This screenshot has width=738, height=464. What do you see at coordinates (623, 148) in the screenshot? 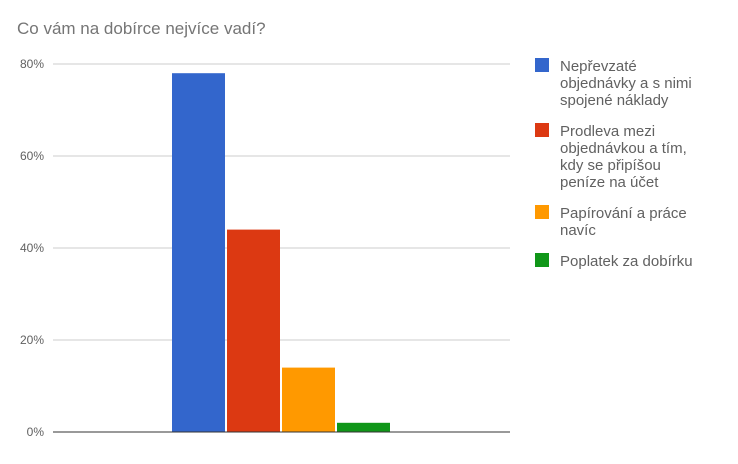
I see `legend-label: objednávkou a tím,` at bounding box center [623, 148].